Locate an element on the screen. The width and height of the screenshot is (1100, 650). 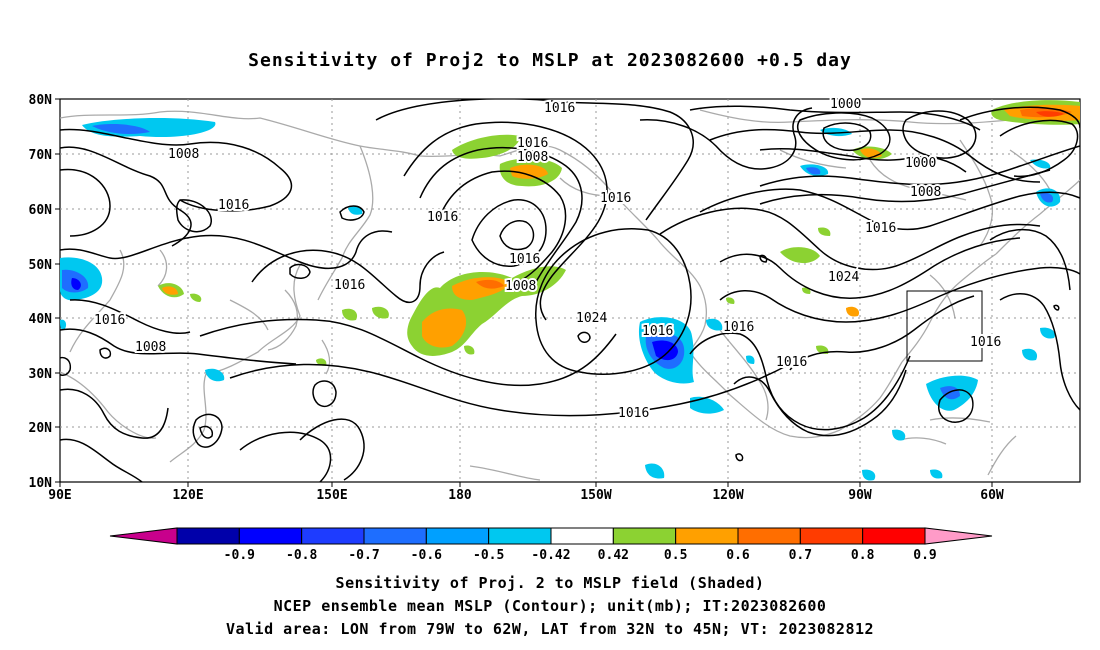
lon-tick-label: 120E is located at coordinates (187, 495).